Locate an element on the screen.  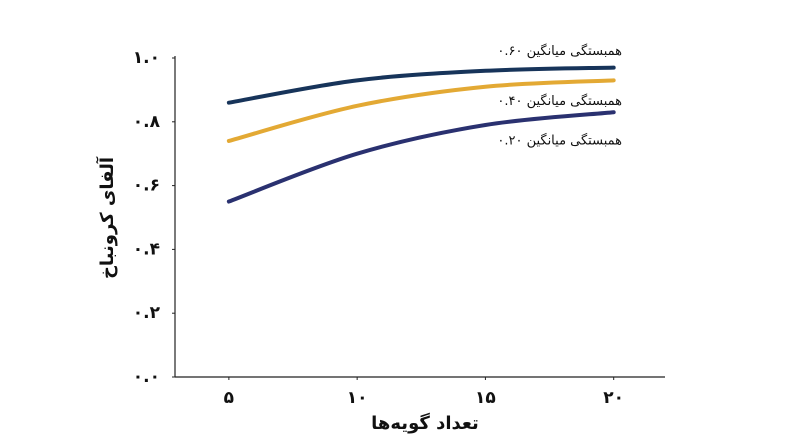
x-tick-label: ۱۵ is located at coordinates (485, 398).